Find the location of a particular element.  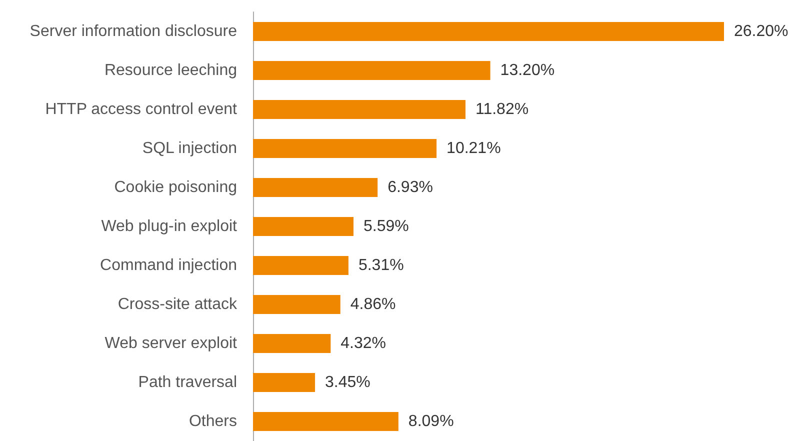

y-tick-label: Cookie poisoning is located at coordinates (175, 187).